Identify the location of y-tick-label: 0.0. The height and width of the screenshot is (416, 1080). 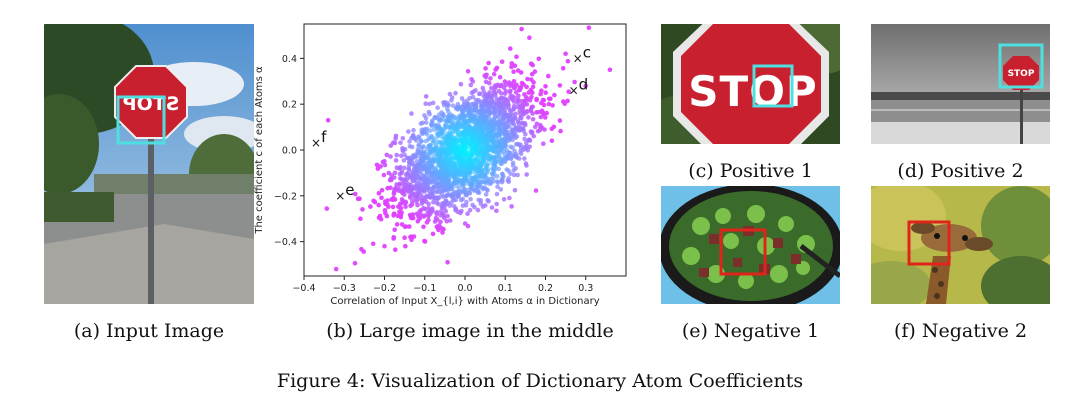
(289, 151).